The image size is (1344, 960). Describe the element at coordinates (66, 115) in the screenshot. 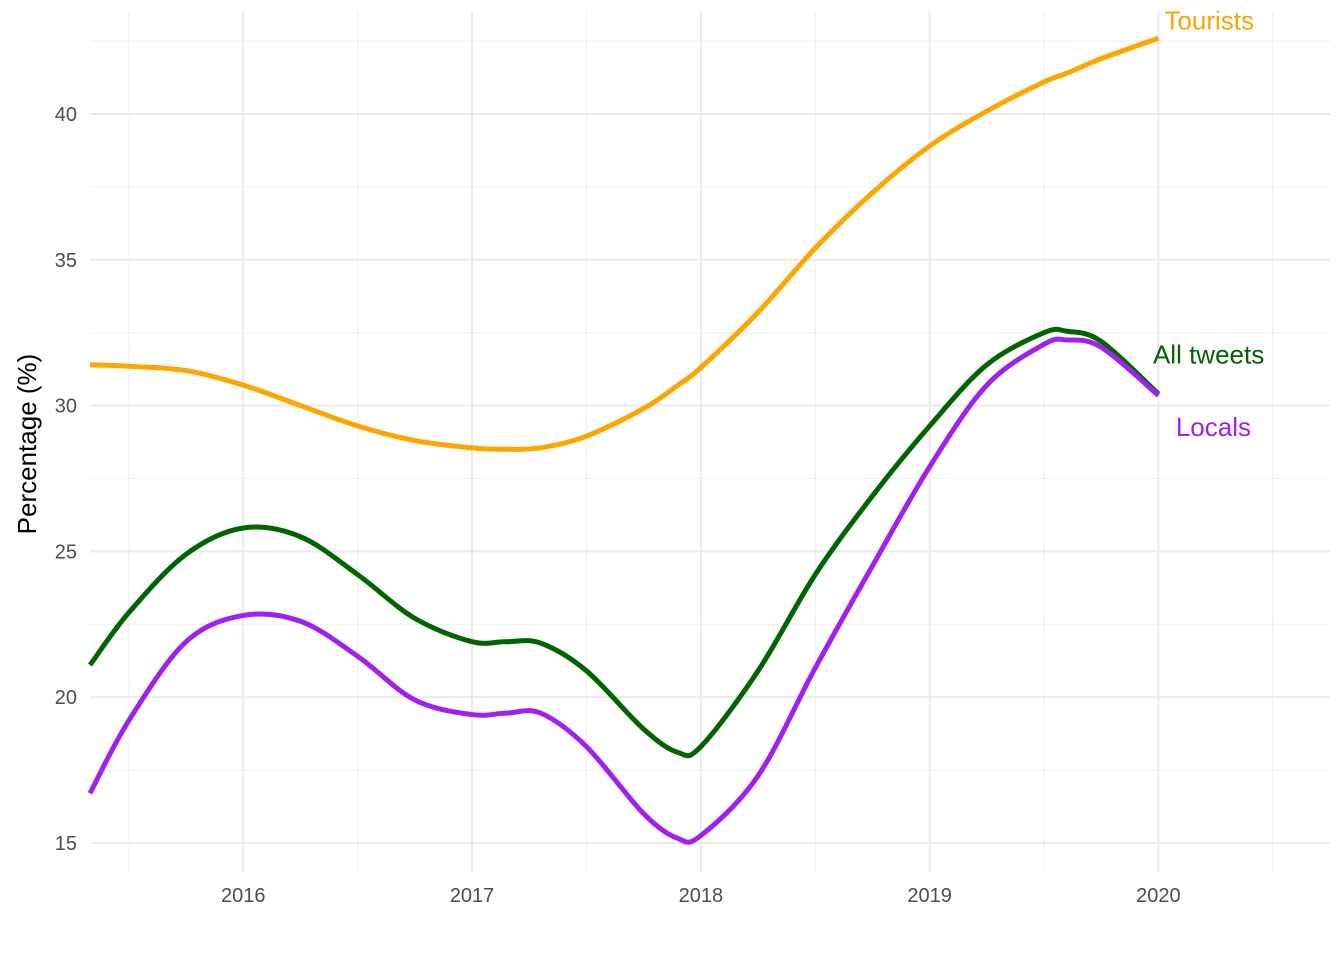

I see `y-tick-label: 40` at that location.